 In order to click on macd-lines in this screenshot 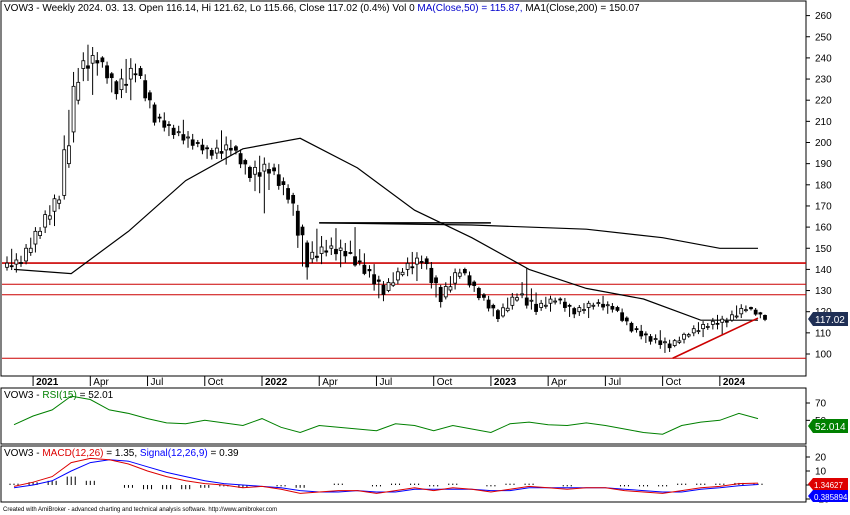, I will do `click(386, 475)`.